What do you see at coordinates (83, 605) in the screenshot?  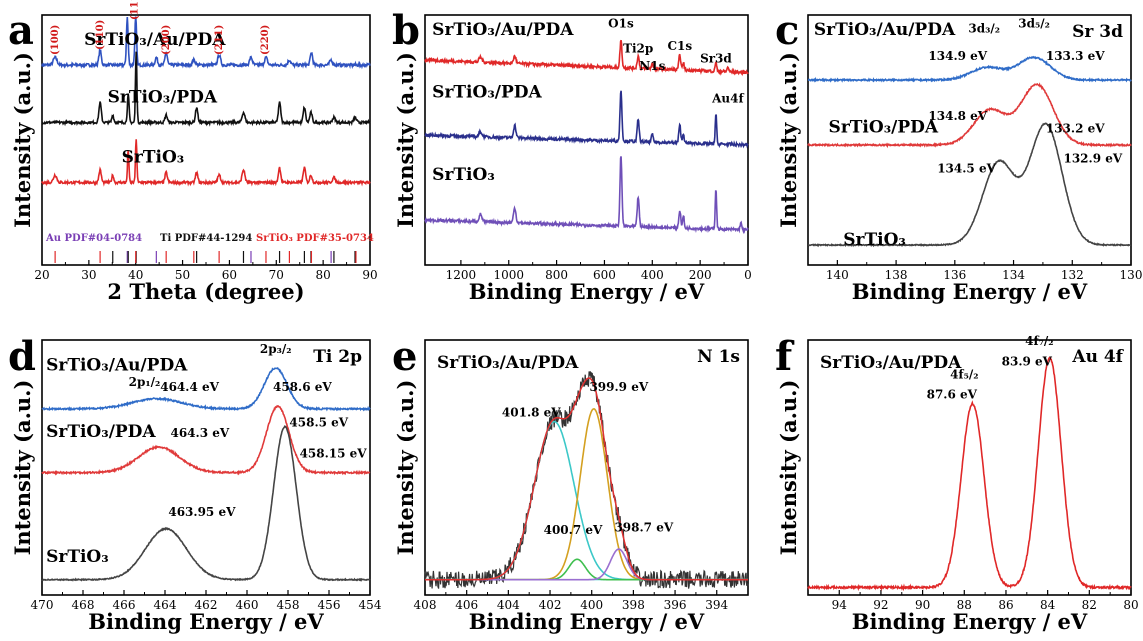 I see `x-tick-label-d: 468` at bounding box center [83, 605].